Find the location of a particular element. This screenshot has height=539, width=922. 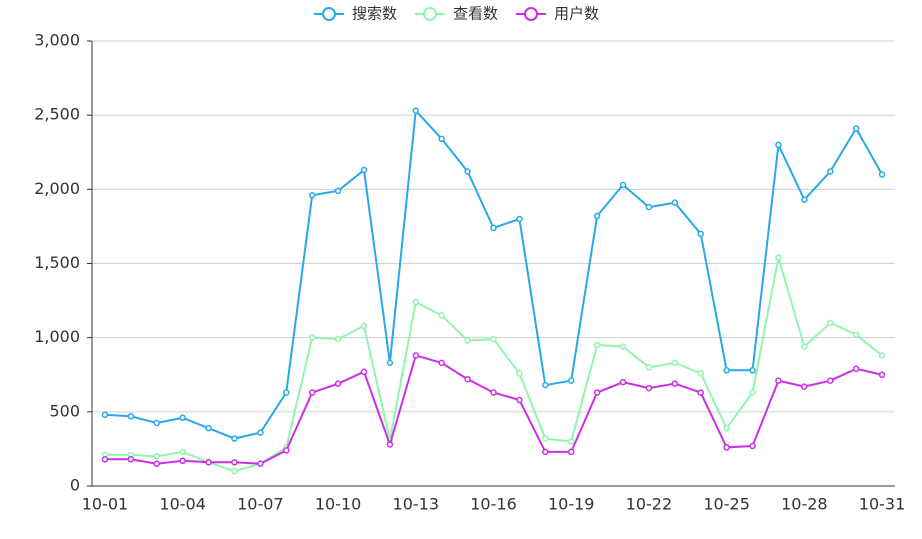

legend-label: 查看数 is located at coordinates (475, 14).